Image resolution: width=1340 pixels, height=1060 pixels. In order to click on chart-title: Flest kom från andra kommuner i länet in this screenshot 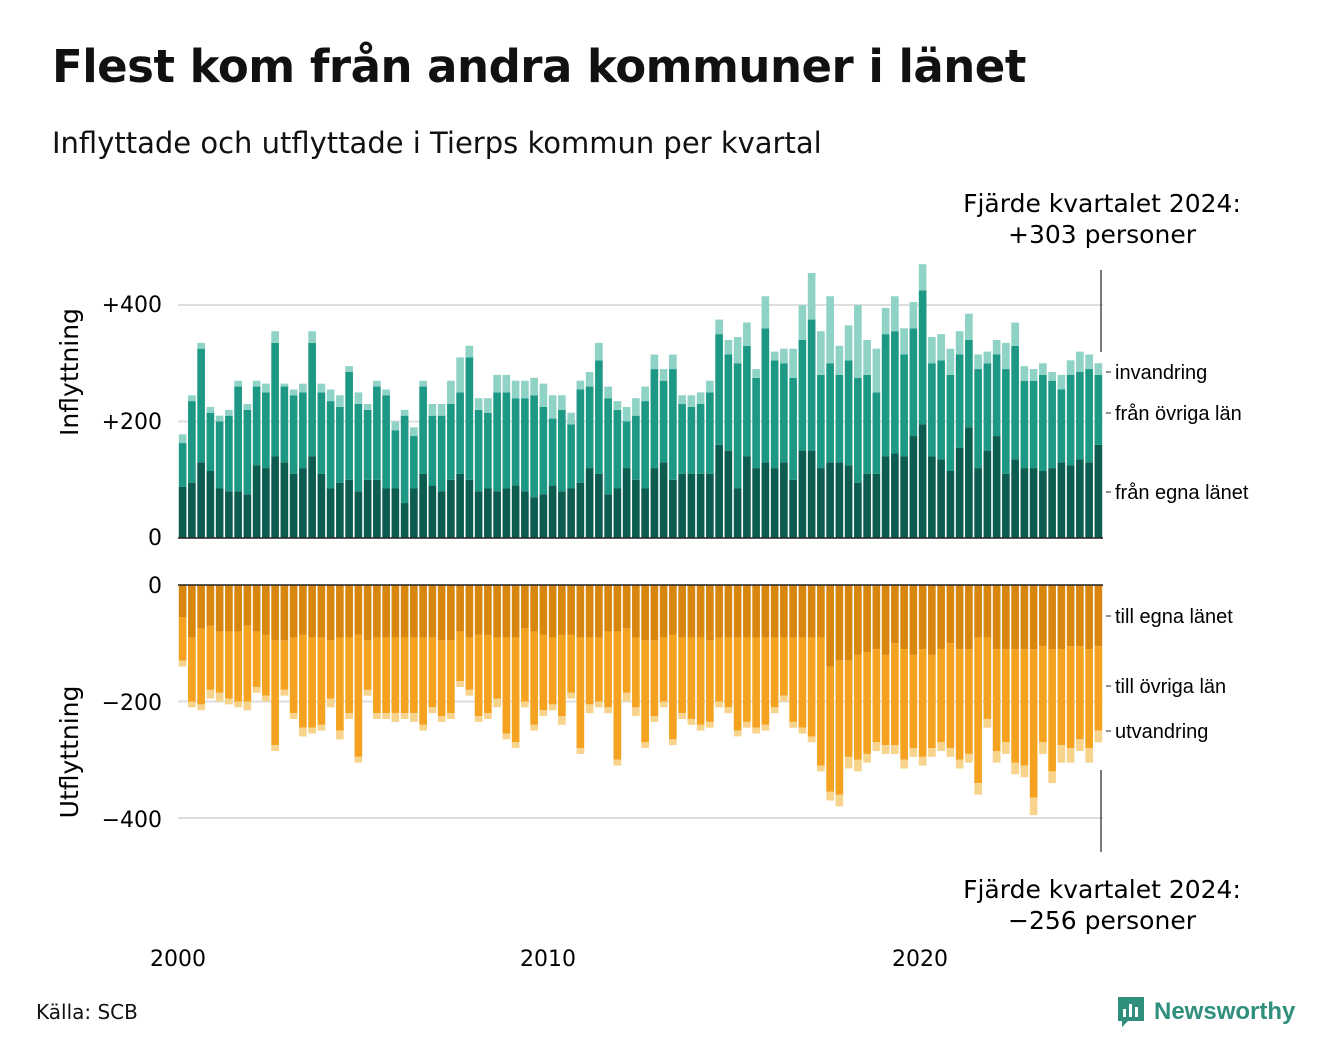, I will do `click(539, 66)`.